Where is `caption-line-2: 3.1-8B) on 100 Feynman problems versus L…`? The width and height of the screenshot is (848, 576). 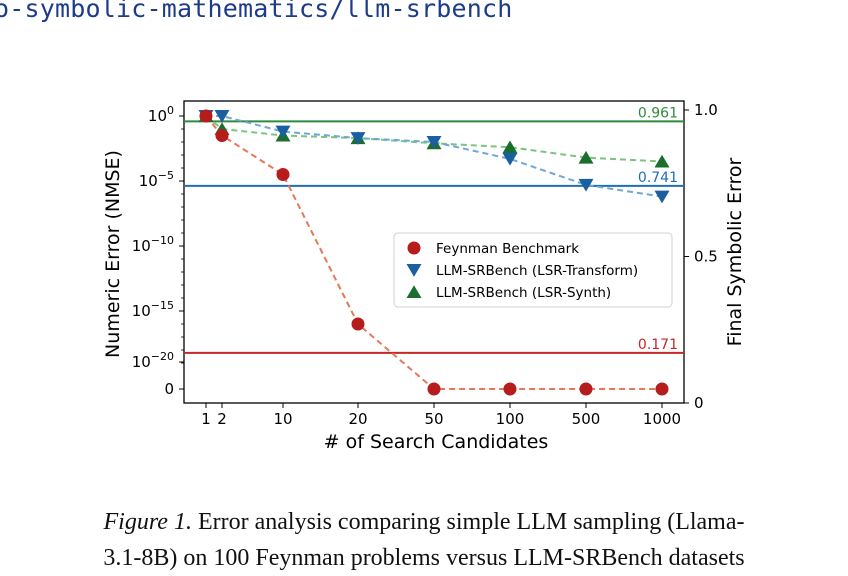 caption-line-2: 3.1-8B) on 100 Feynman problems versus L… is located at coordinates (424, 558).